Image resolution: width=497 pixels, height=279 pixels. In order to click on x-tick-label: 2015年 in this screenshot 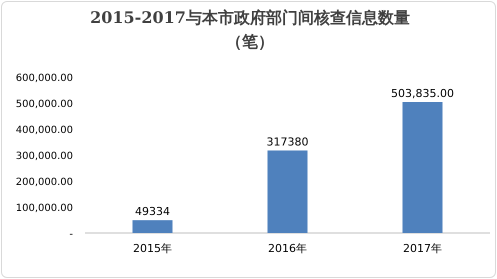, I will do `click(152, 248)`.